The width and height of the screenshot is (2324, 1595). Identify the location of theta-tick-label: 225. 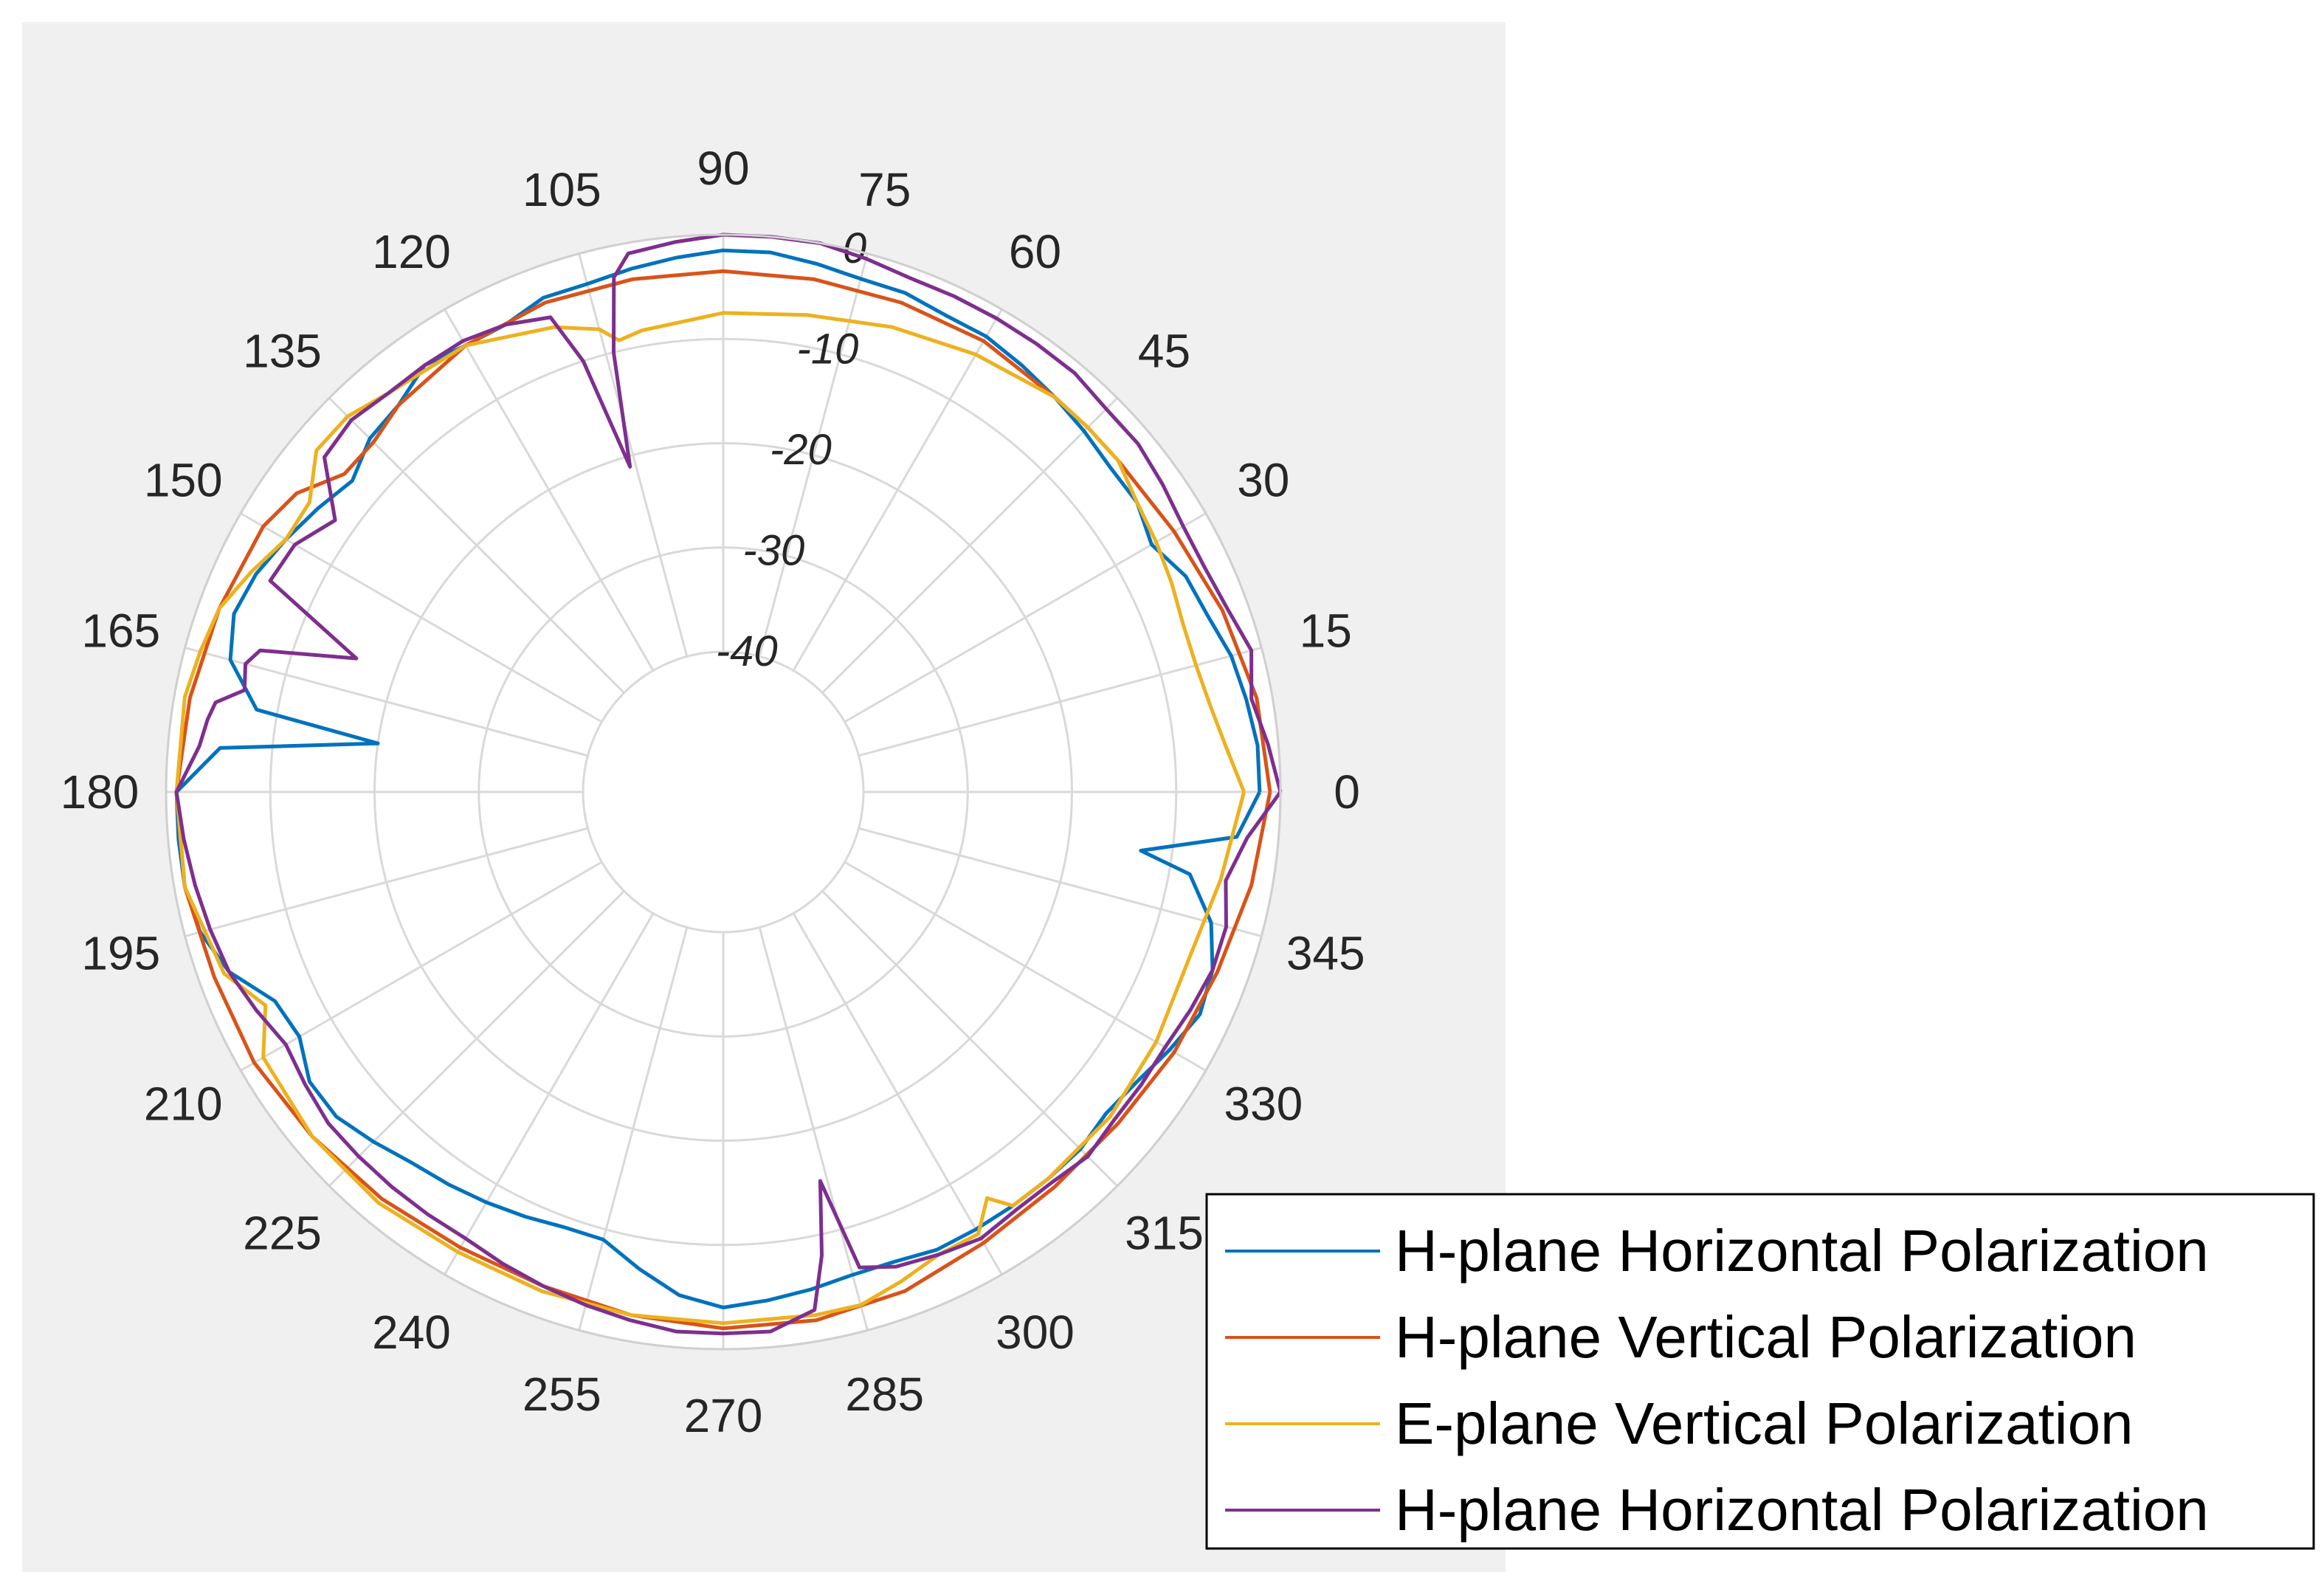
(282, 1233).